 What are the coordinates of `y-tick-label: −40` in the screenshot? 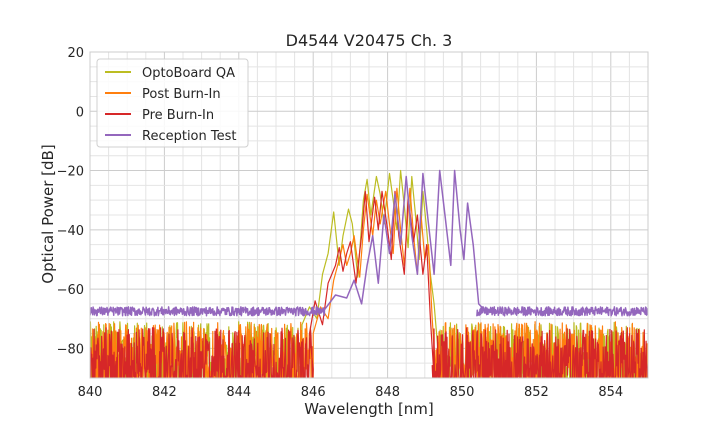 It's located at (70, 231).